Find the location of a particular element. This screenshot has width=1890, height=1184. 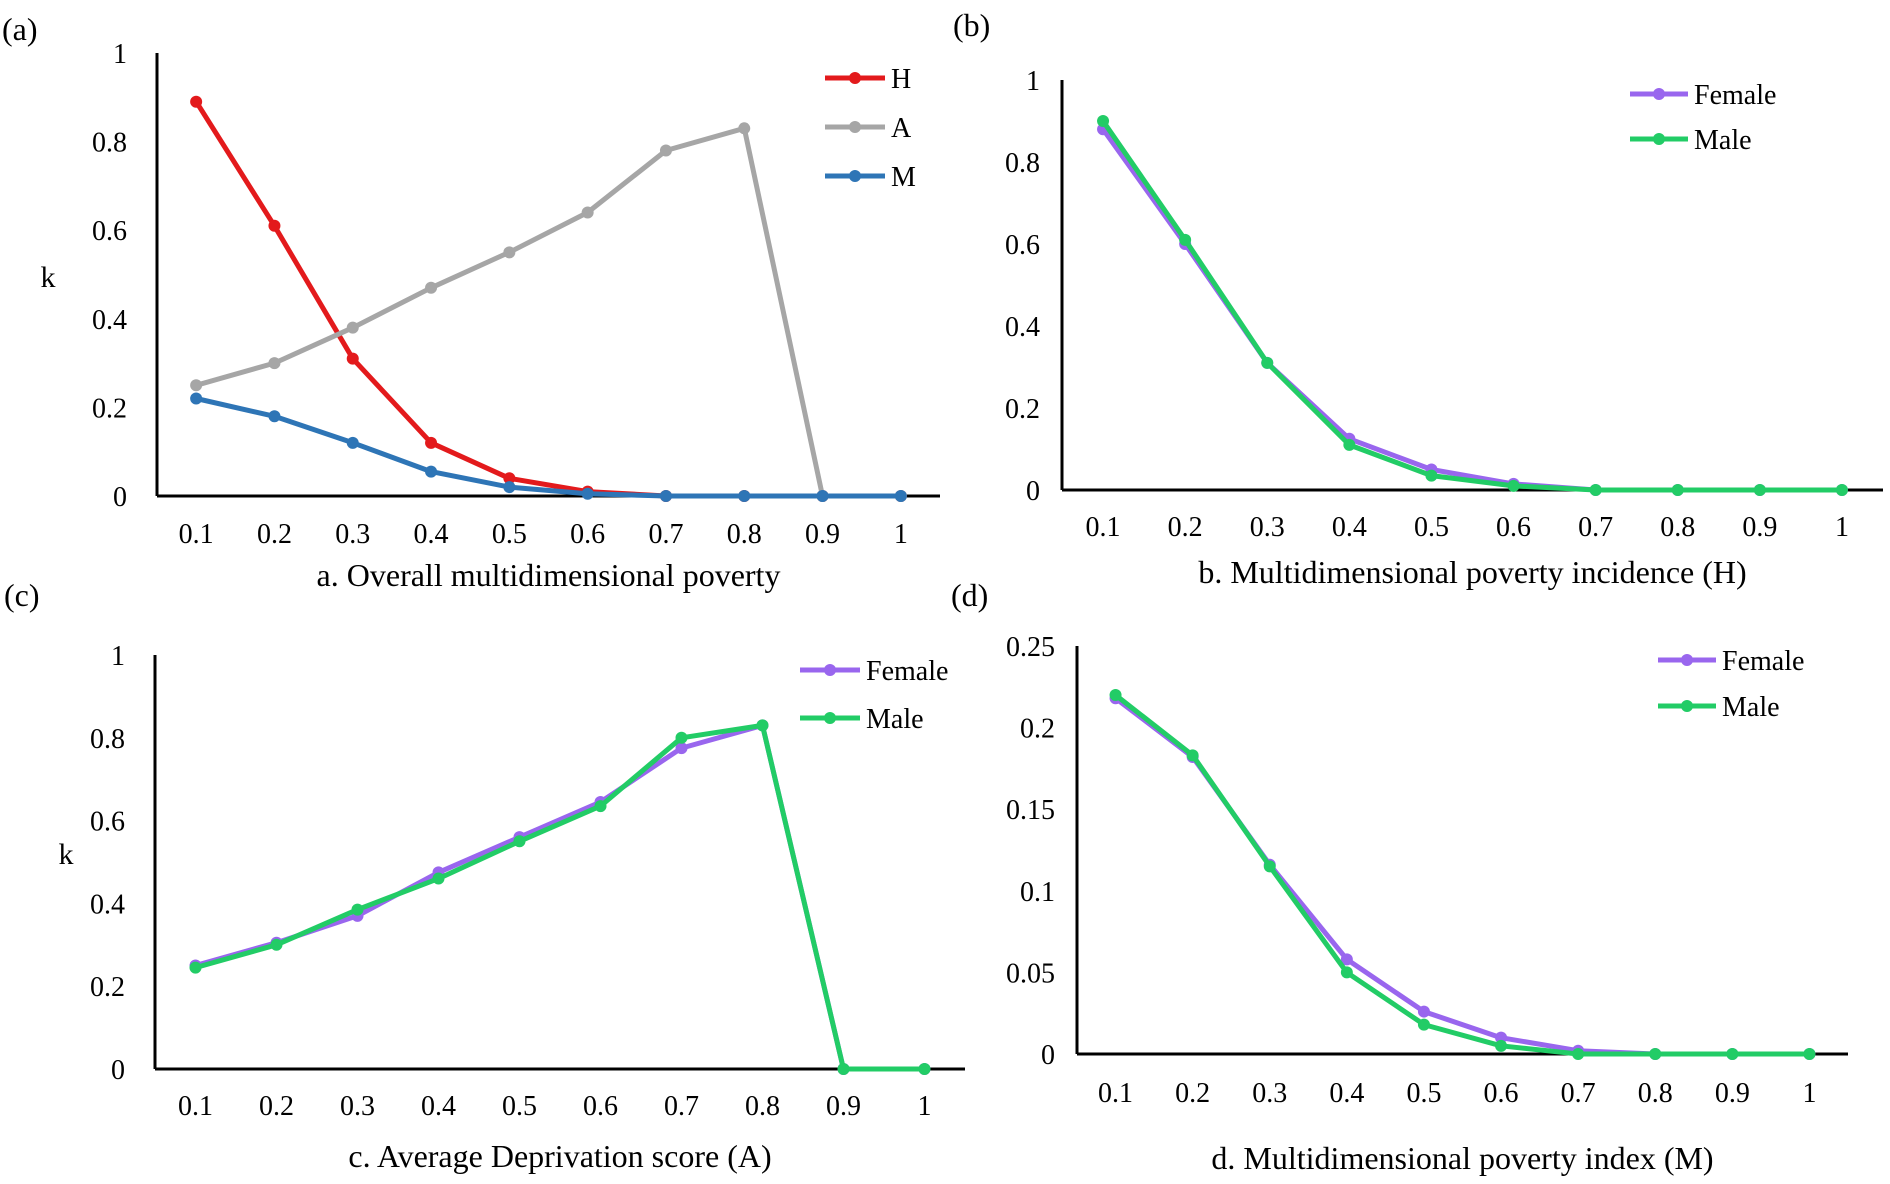

x-axis-title: a. Overall multidimensional poverty is located at coordinates (549, 575).